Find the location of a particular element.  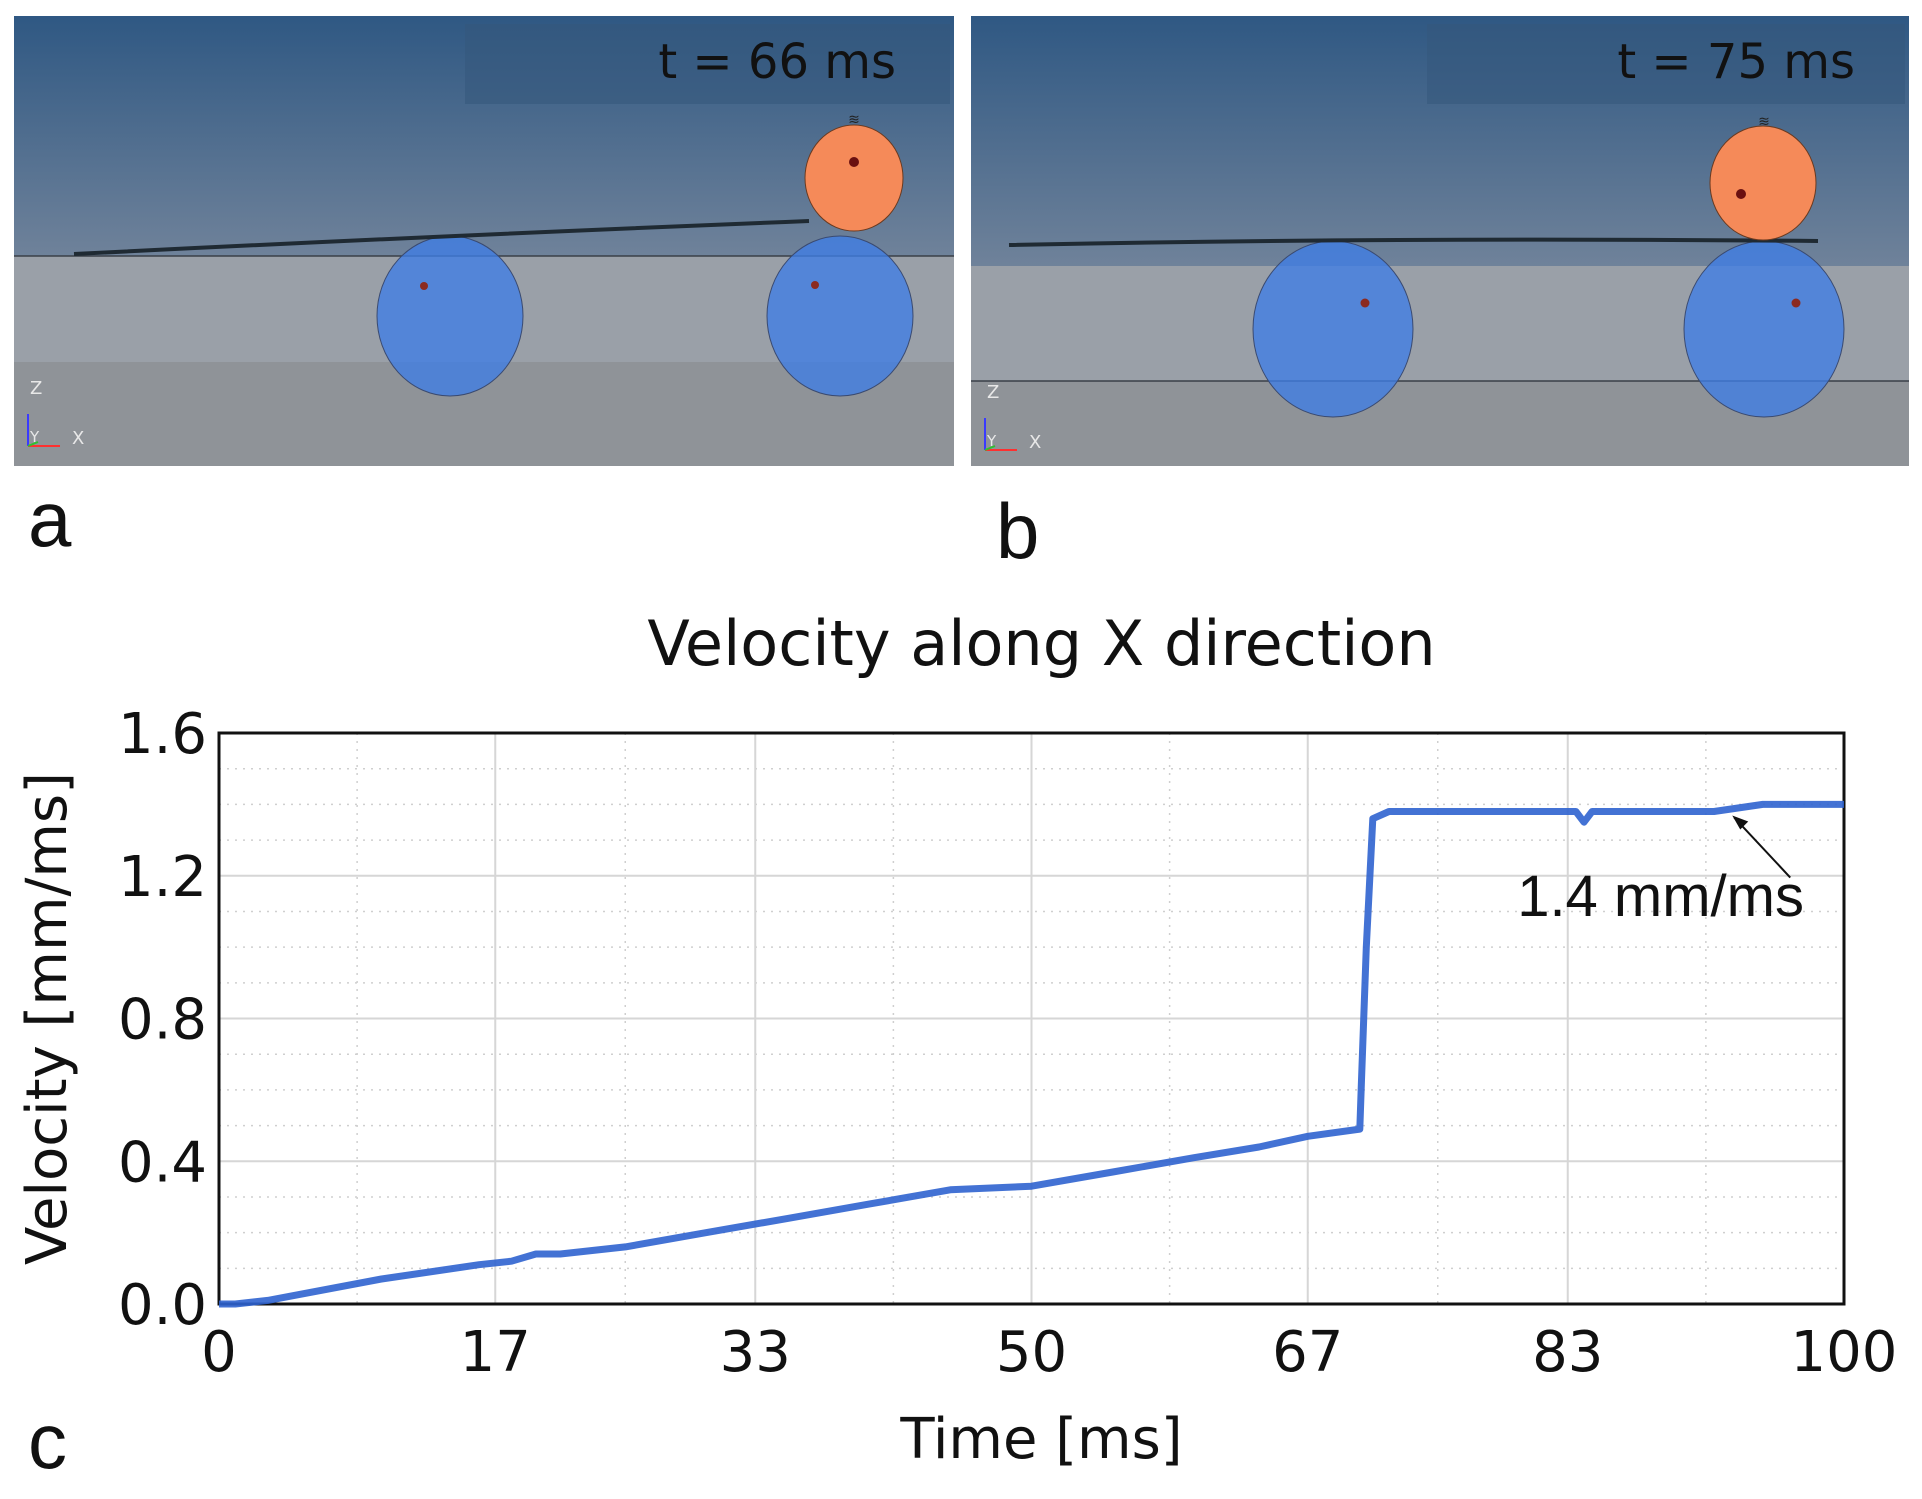

panel-a-simulation: ≋ t = 66 ms Z Y X is located at coordinates (484, 241).